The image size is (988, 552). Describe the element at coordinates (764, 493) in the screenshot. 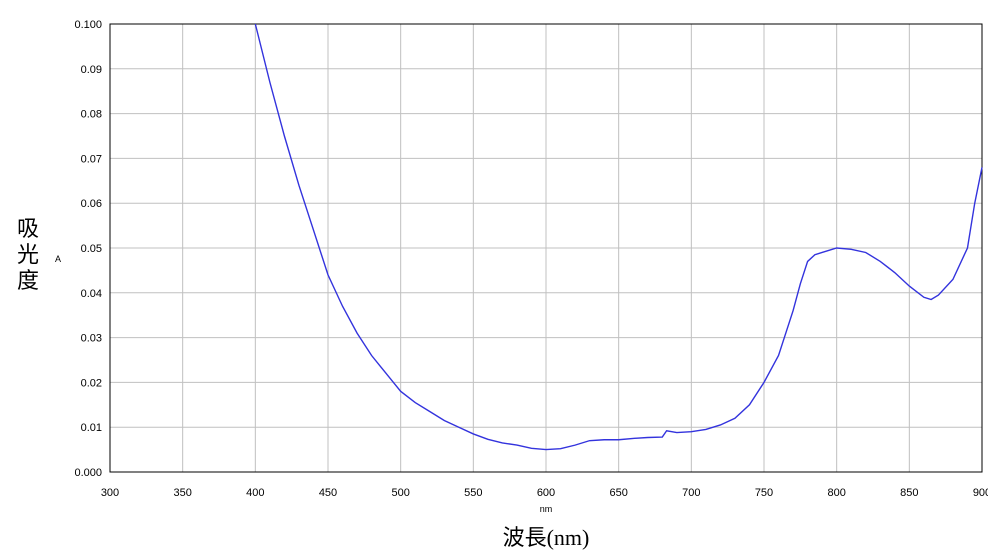

I see `x-tick-label: 750` at that location.